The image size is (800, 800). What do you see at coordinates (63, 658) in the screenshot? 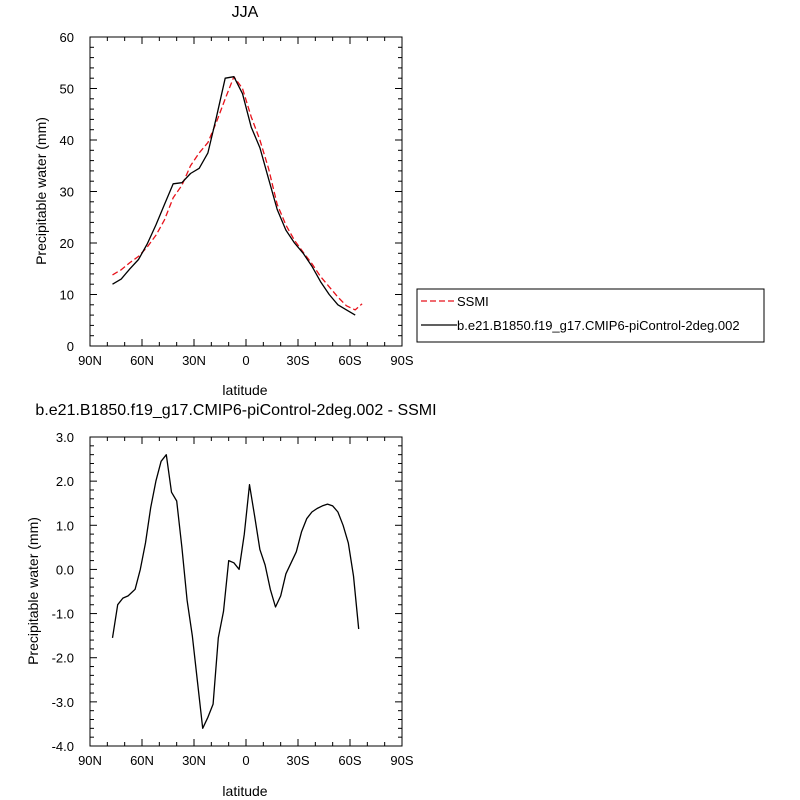
I see `y-tick-label: -2.0` at bounding box center [63, 658].